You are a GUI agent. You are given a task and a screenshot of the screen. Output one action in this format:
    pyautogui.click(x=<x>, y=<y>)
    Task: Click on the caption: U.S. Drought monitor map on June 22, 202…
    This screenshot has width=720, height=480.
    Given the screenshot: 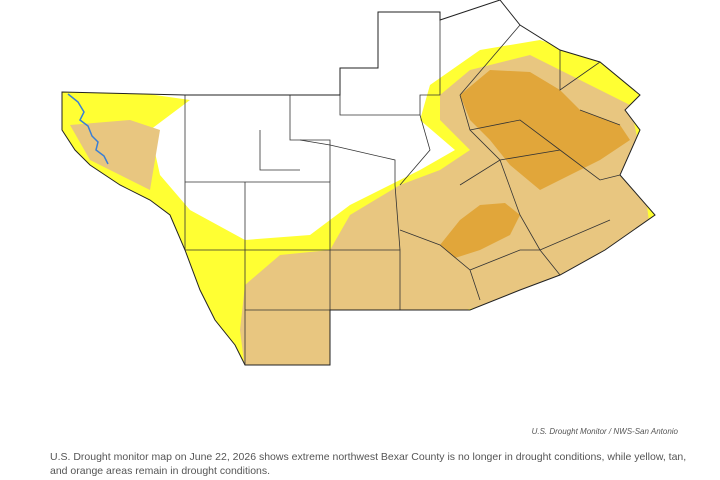 What is the action you would take?
    pyautogui.click(x=368, y=464)
    